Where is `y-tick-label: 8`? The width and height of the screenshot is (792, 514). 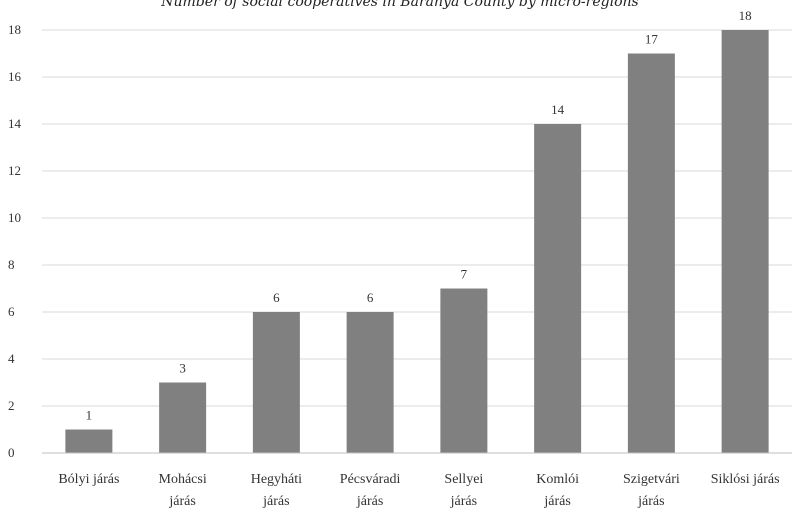
y-tick-label: 8 is located at coordinates (11, 264).